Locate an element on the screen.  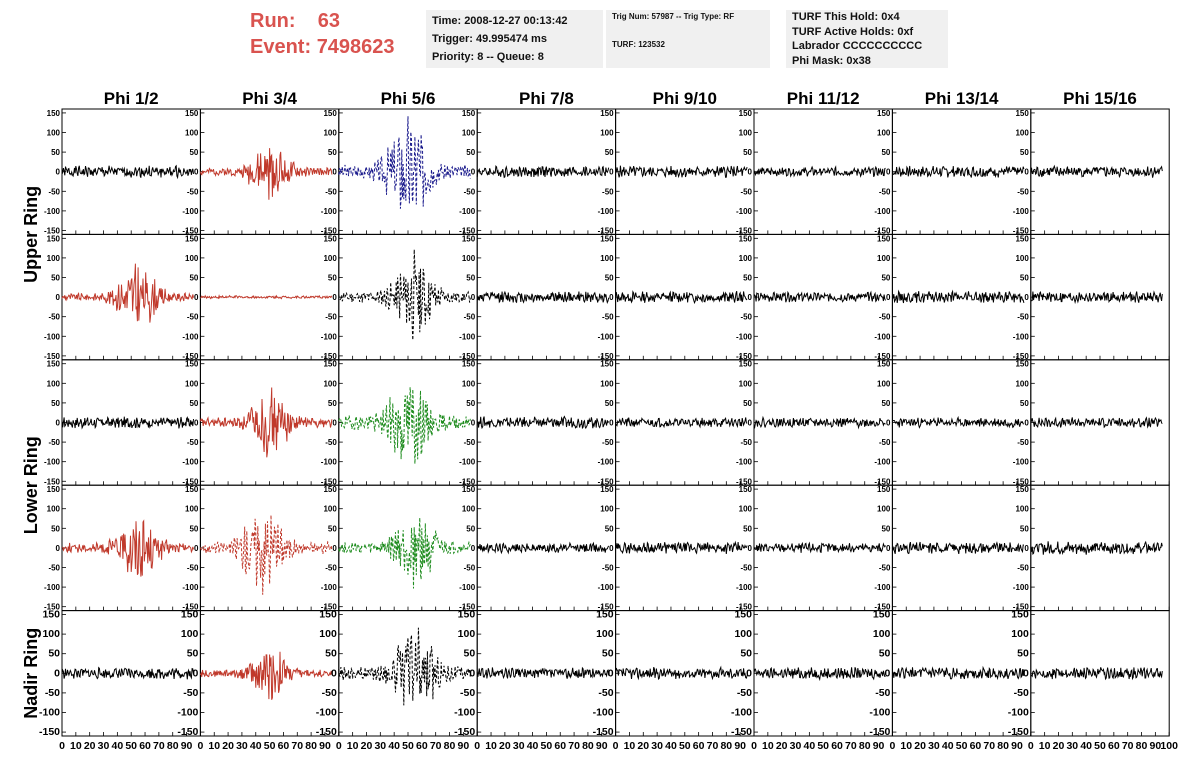
priority-text: Priority: 8 -- Queue: 8 is located at coordinates (488, 57).